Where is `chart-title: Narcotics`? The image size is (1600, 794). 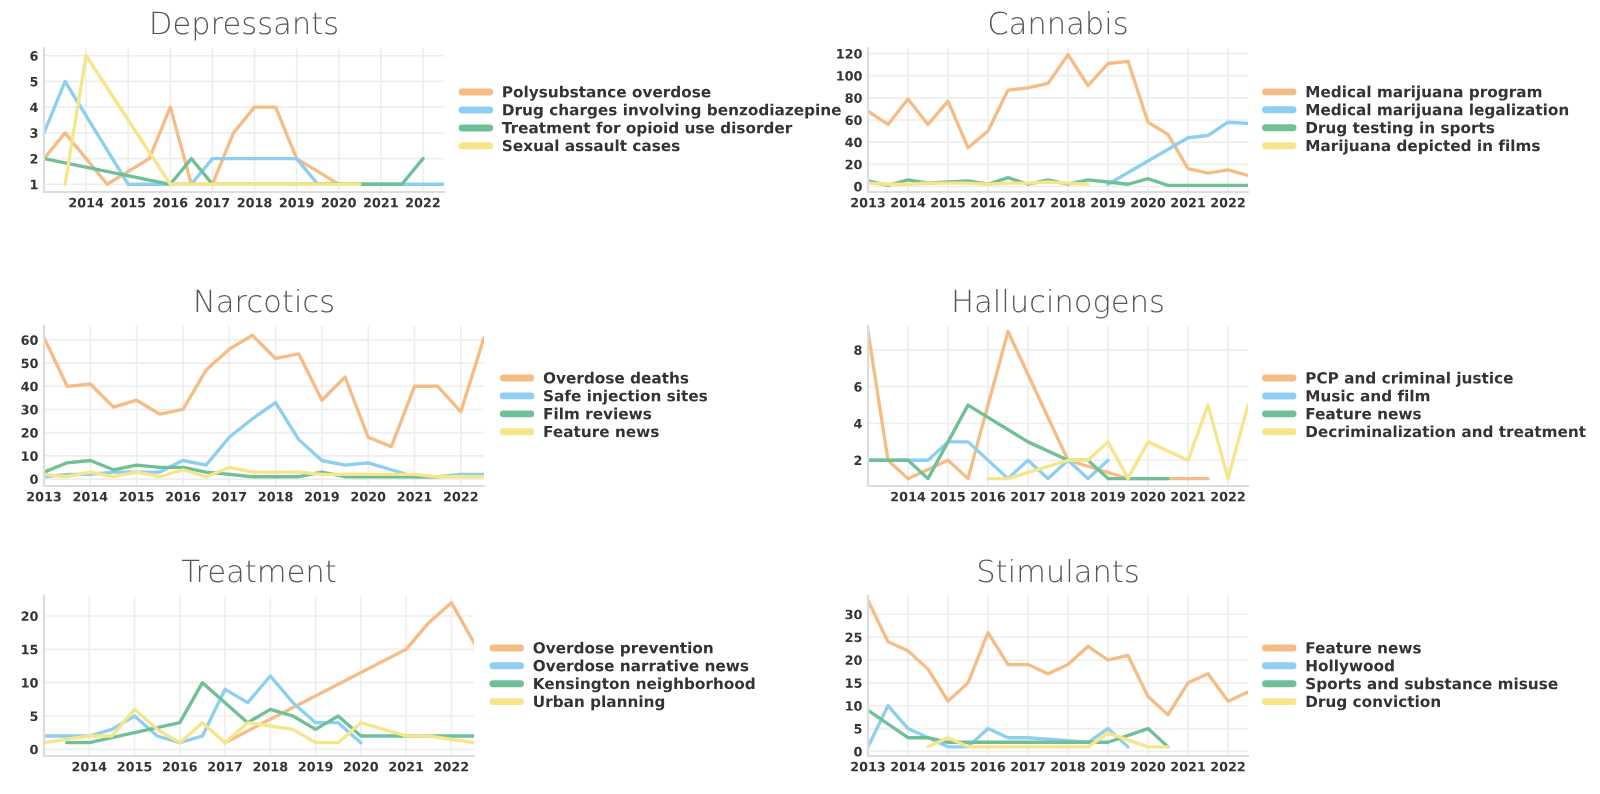
chart-title: Narcotics is located at coordinates (264, 300).